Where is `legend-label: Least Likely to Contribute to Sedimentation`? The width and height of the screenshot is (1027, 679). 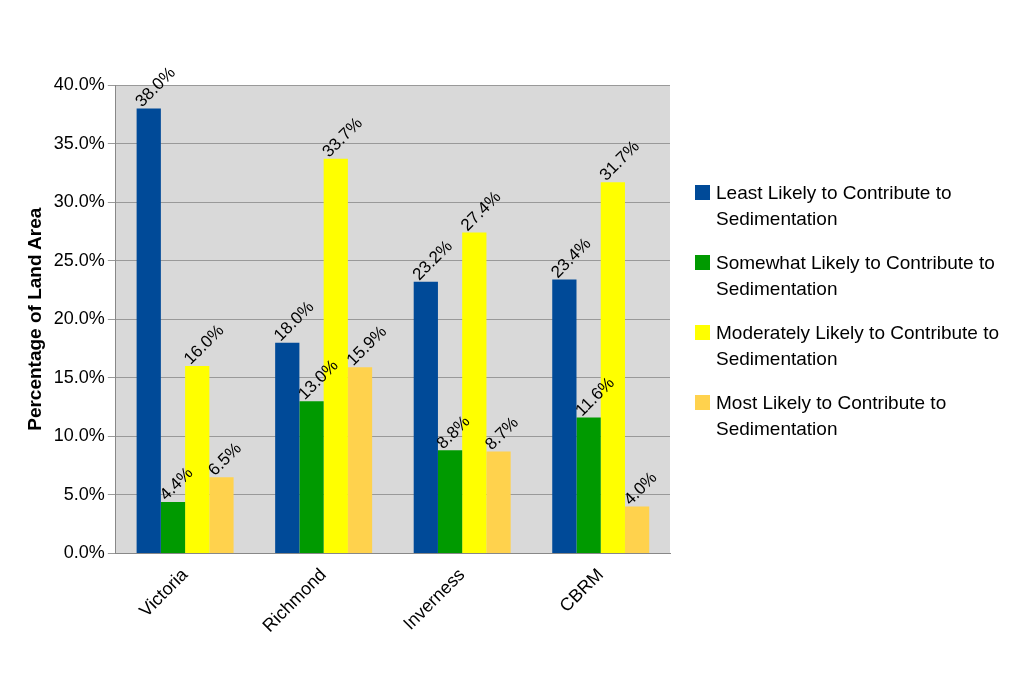
legend-label: Least Likely to Contribute to Sedimentation is located at coordinates (834, 206).